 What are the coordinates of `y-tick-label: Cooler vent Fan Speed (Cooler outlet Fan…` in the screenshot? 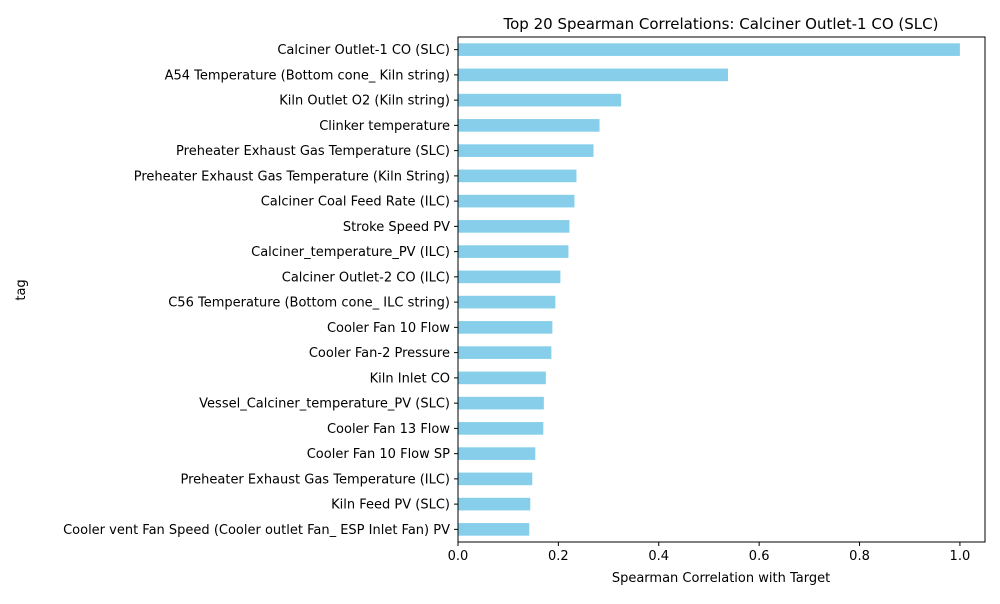 It's located at (256, 530).